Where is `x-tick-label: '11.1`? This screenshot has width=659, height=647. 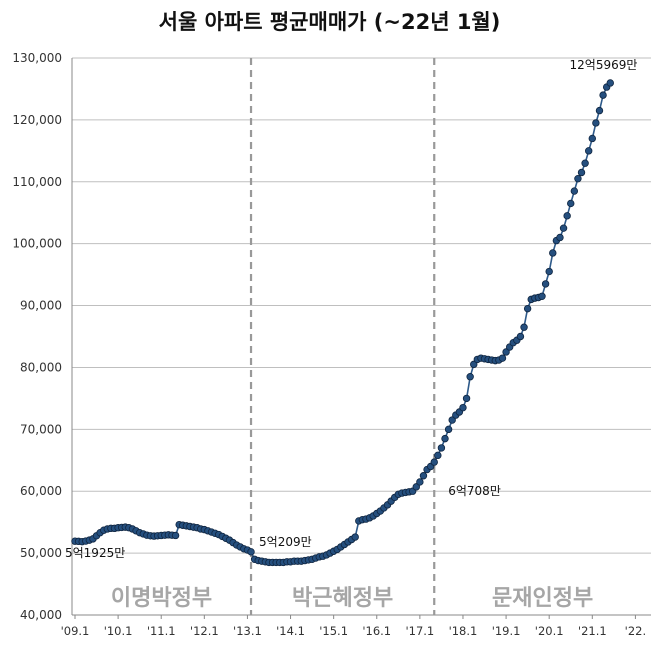
x-tick-label: '11.1 is located at coordinates (161, 631).